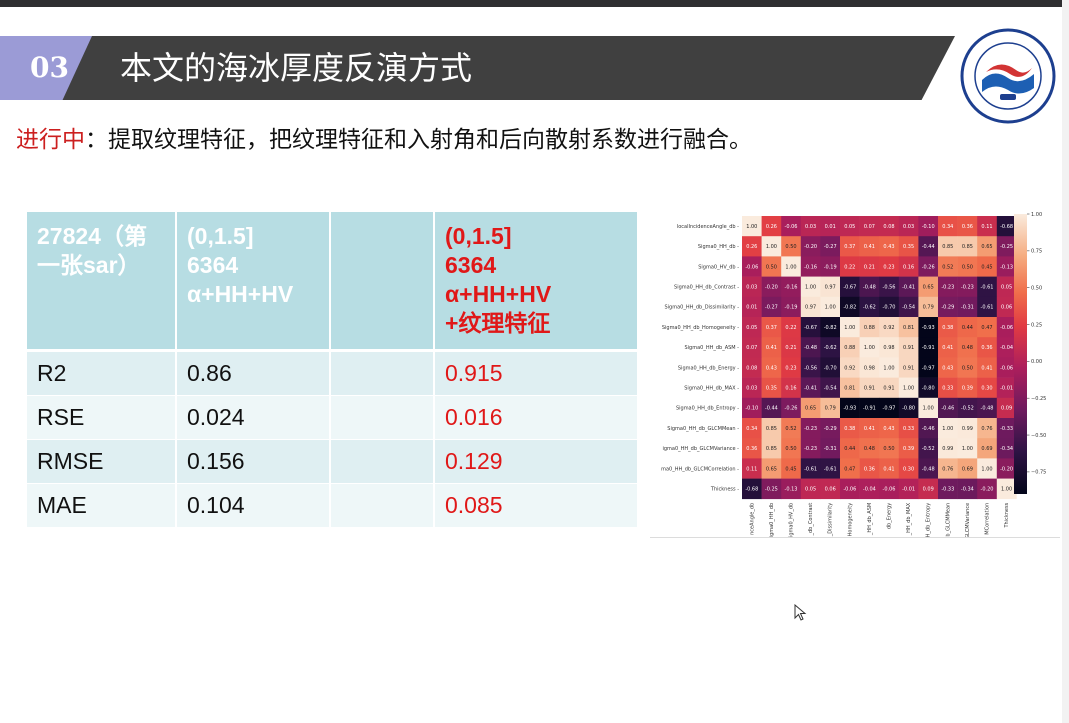 This screenshot has height=723, width=1069. What do you see at coordinates (707, 409) in the screenshot?
I see `heatmap-row-label: Sigma0_HH_db_Entropy -` at bounding box center [707, 409].